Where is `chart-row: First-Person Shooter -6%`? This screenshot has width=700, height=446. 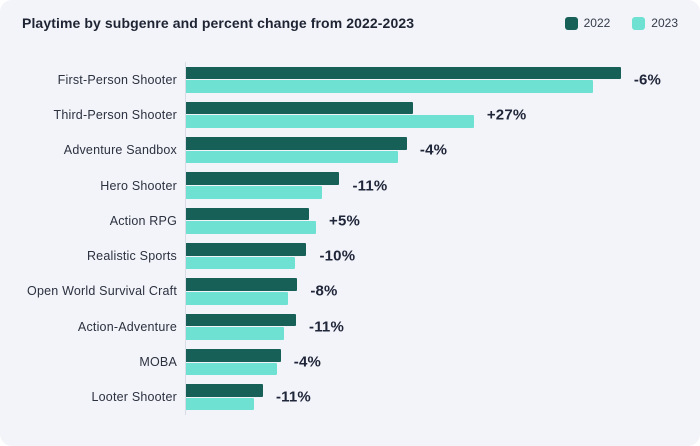
chart-row: First-Person Shooter -6% is located at coordinates (350, 80).